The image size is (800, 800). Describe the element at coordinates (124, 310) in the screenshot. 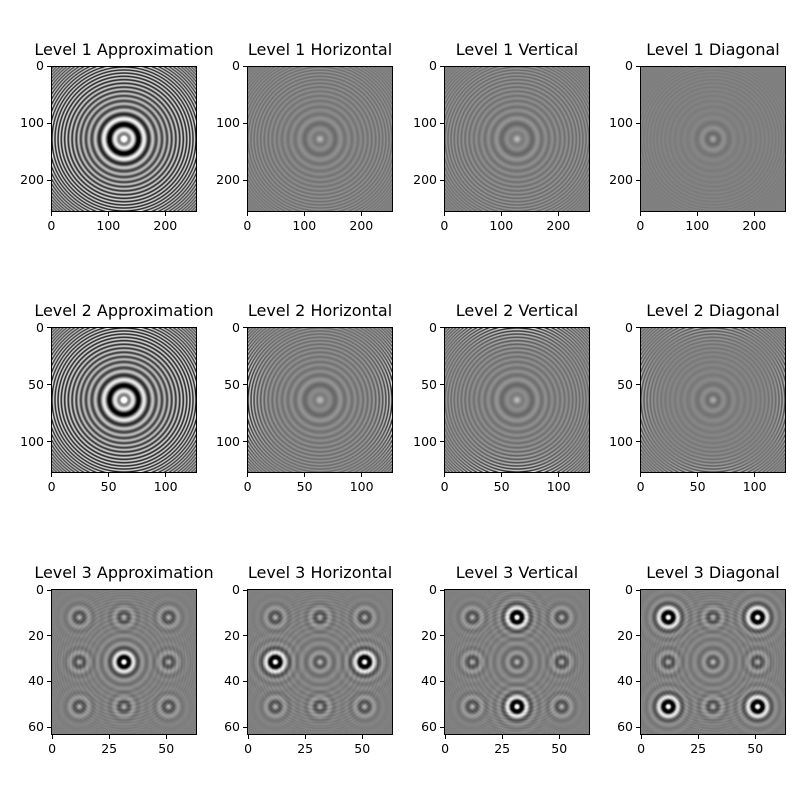

I see `subplot-title: Level 2 Approximation` at that location.